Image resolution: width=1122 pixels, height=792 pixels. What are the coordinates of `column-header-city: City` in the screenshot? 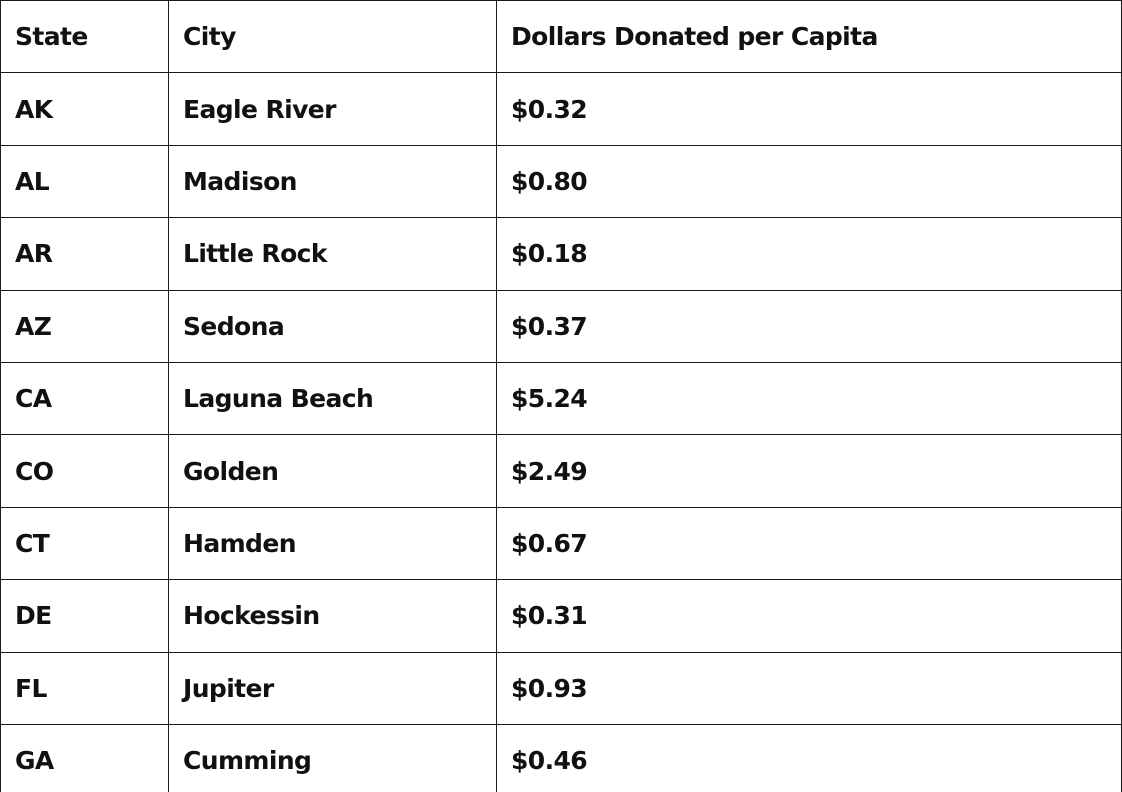 It's located at (332, 37).